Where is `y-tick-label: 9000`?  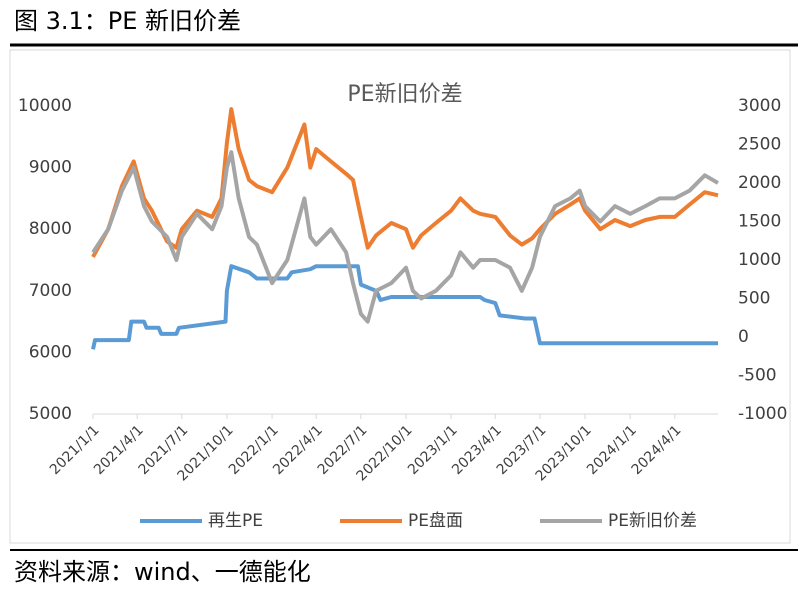 y-tick-label: 9000 is located at coordinates (50, 168).